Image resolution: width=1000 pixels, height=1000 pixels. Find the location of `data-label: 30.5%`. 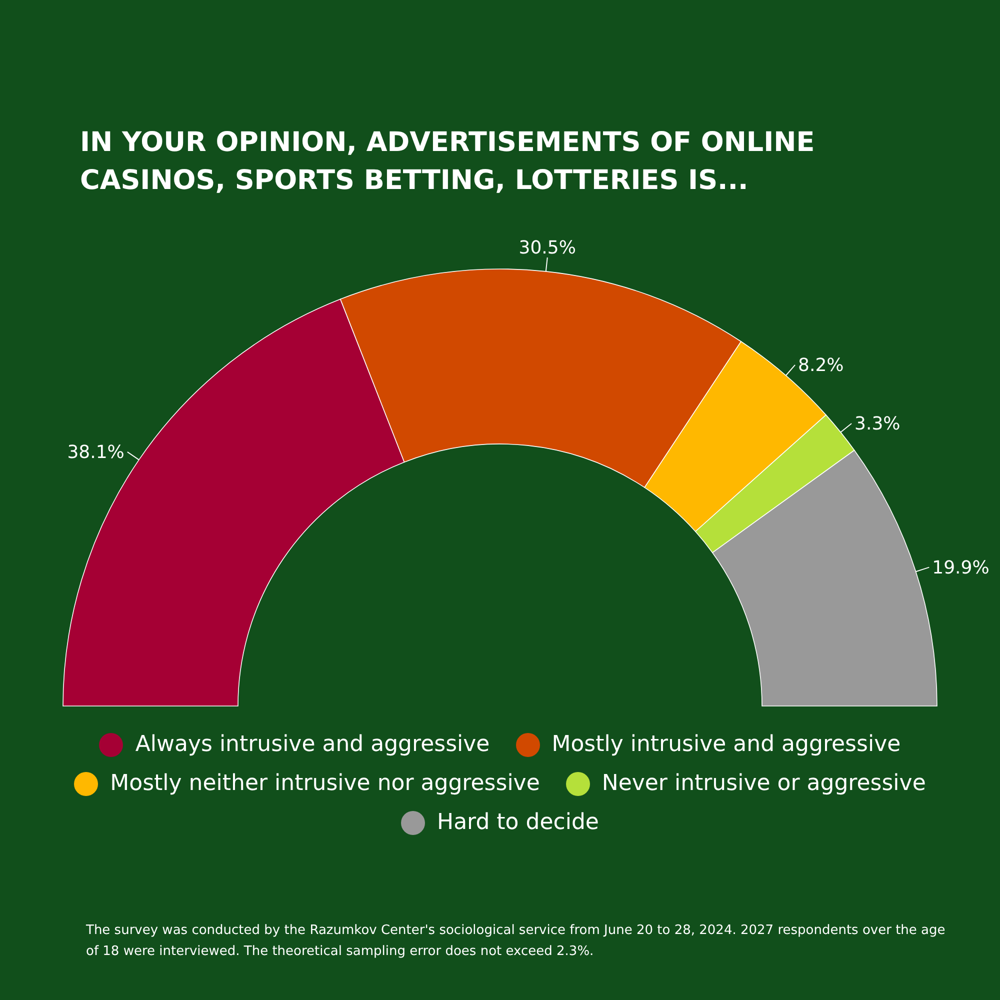

data-label: 30.5% is located at coordinates (547, 247).